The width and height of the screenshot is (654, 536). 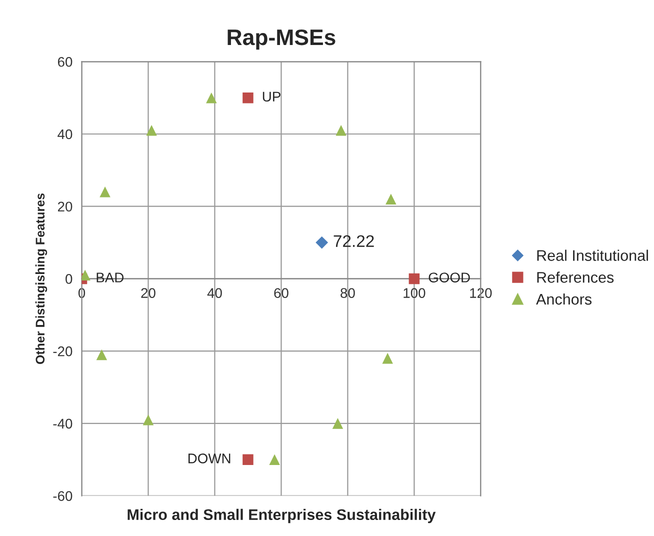 What do you see at coordinates (281, 293) in the screenshot?
I see `x-tick-label: 60` at bounding box center [281, 293].